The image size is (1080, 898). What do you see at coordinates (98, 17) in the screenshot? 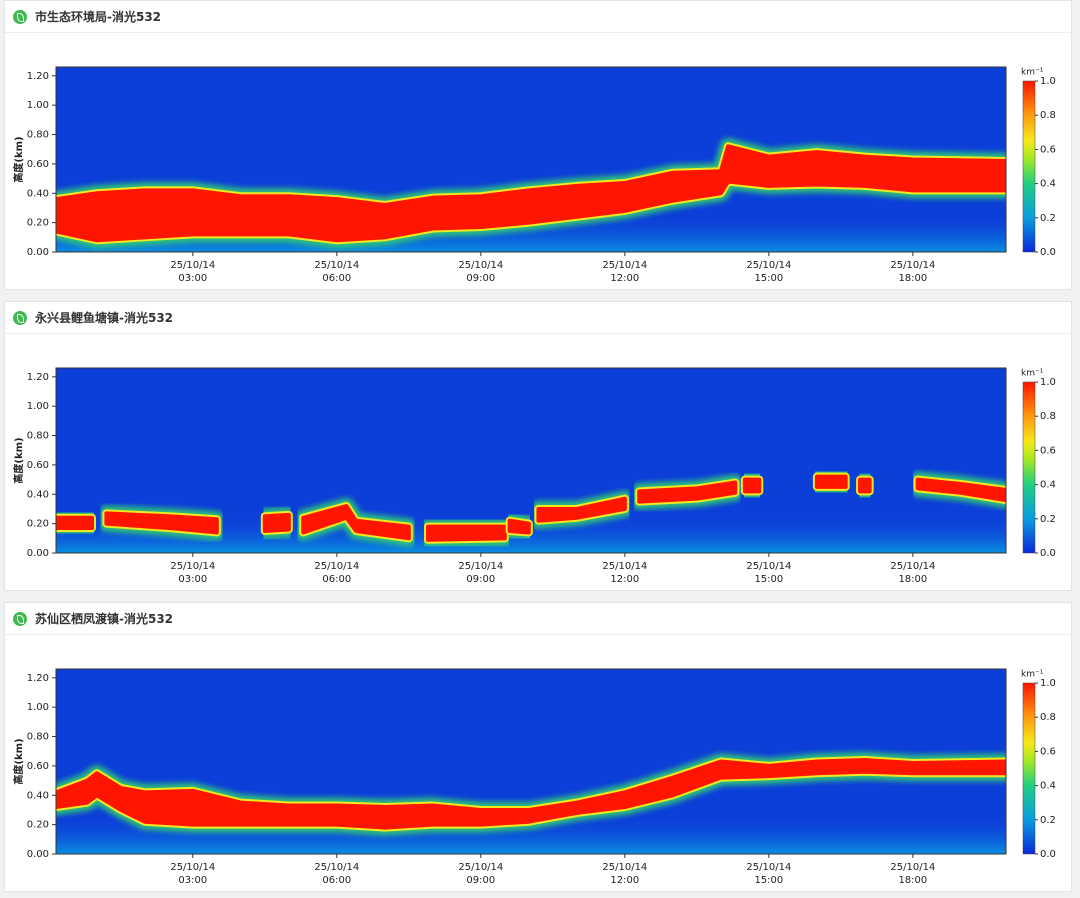
I see `panel-title: 市生态环境局-消光532` at bounding box center [98, 17].